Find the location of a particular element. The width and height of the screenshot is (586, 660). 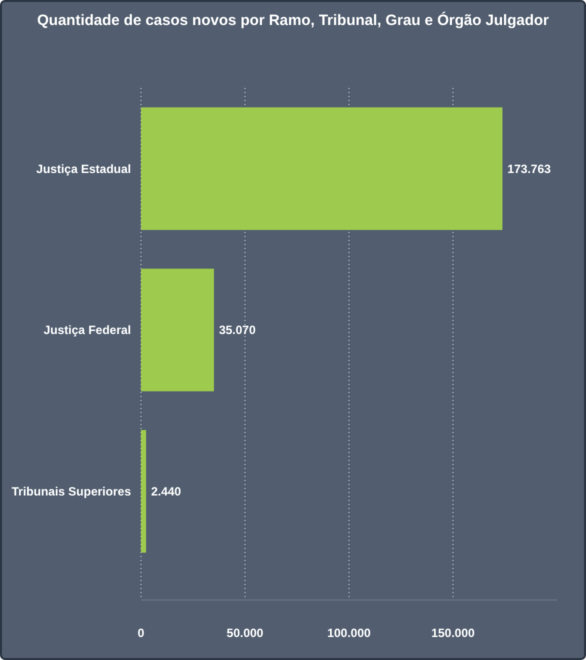

x-tick-label: 150.000 is located at coordinates (453, 633).